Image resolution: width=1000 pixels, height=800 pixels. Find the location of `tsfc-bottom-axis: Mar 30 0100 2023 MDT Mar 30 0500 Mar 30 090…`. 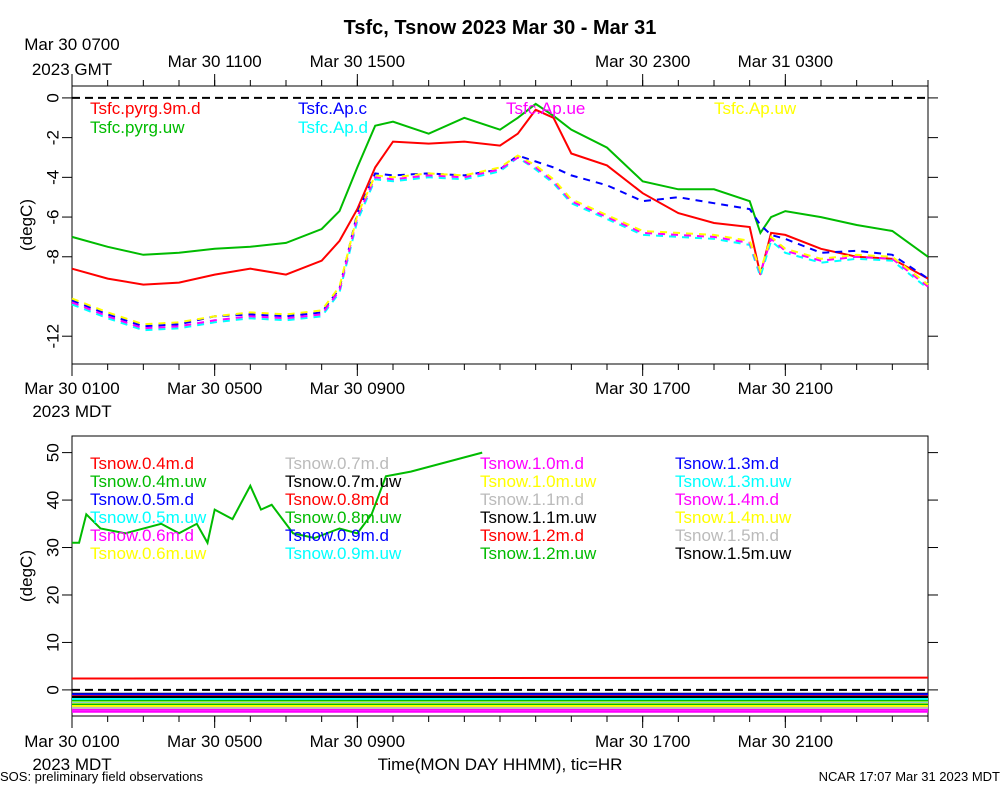

tsfc-bottom-axis: Mar 30 0100 2023 MDT Mar 30 0500 Mar 30 090… is located at coordinates (476, 392).